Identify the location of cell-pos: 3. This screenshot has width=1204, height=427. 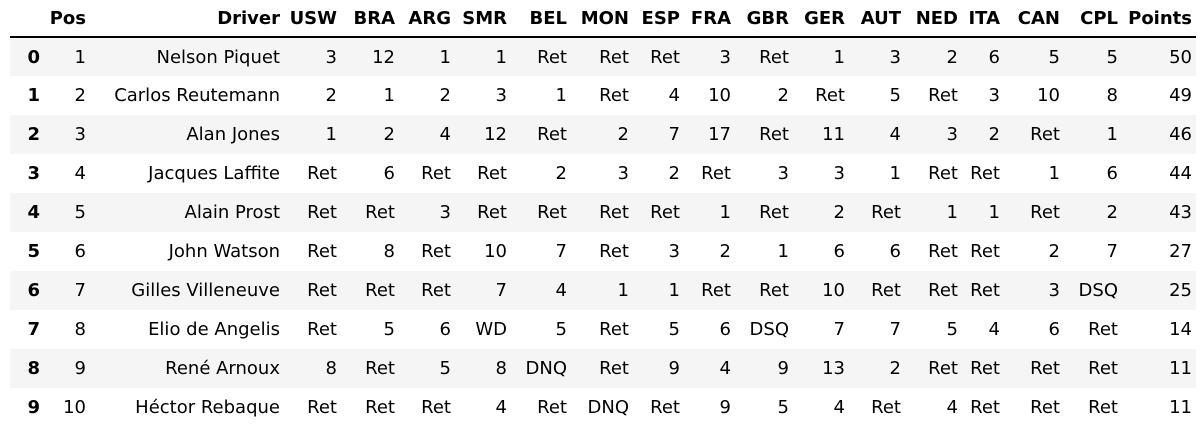
(67, 134).